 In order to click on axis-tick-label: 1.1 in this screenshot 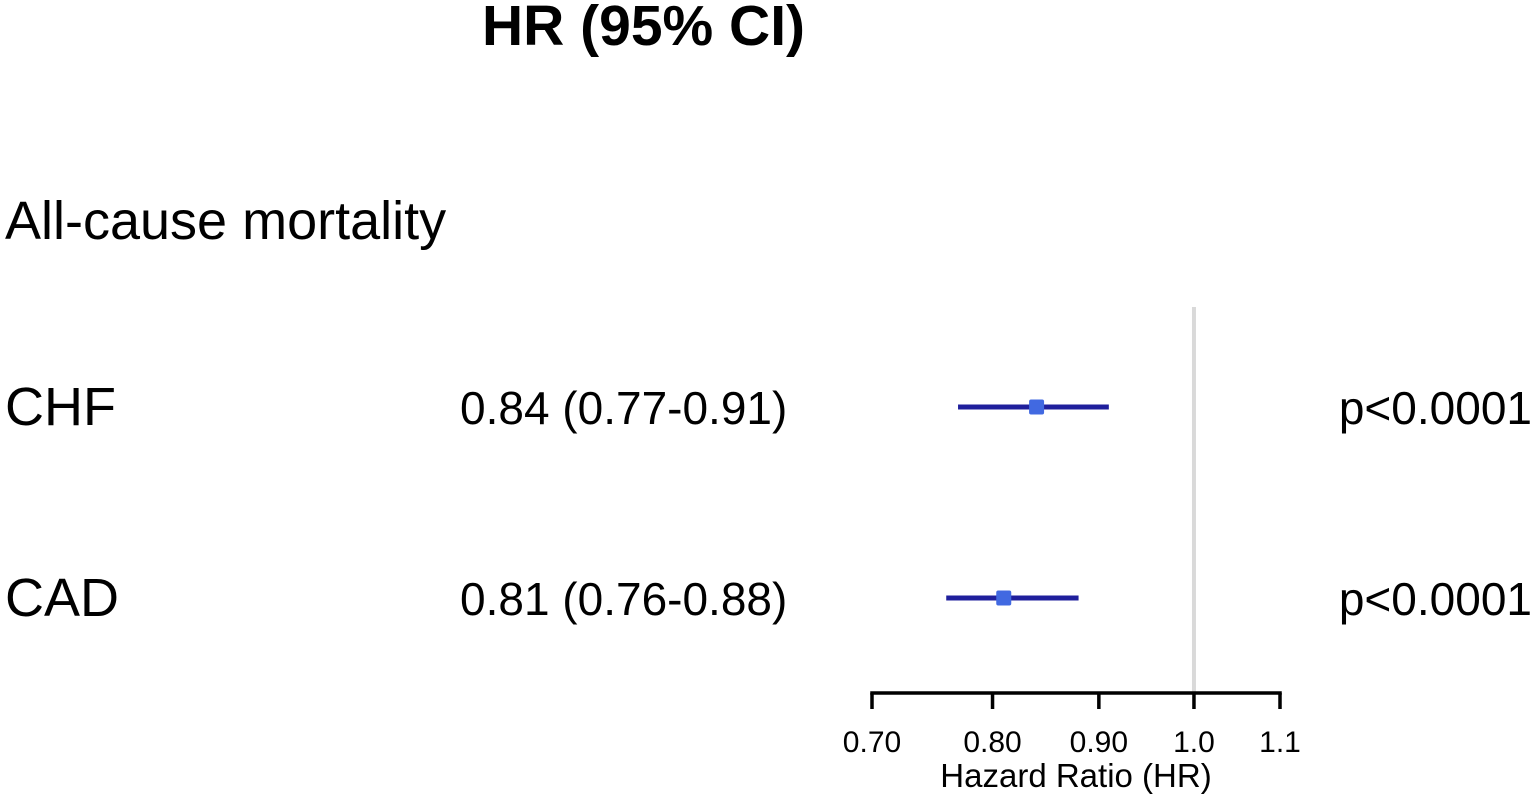, I will do `click(1280, 742)`.